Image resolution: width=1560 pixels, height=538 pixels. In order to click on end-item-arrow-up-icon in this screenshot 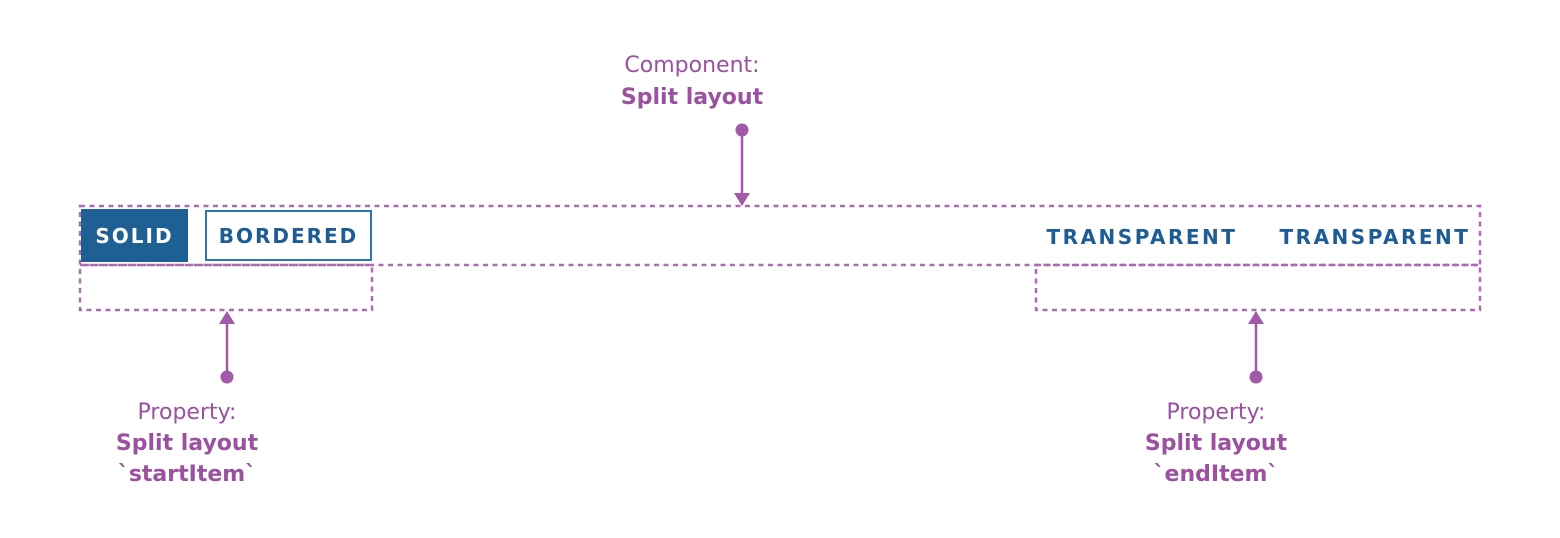, I will do `click(1256, 347)`.